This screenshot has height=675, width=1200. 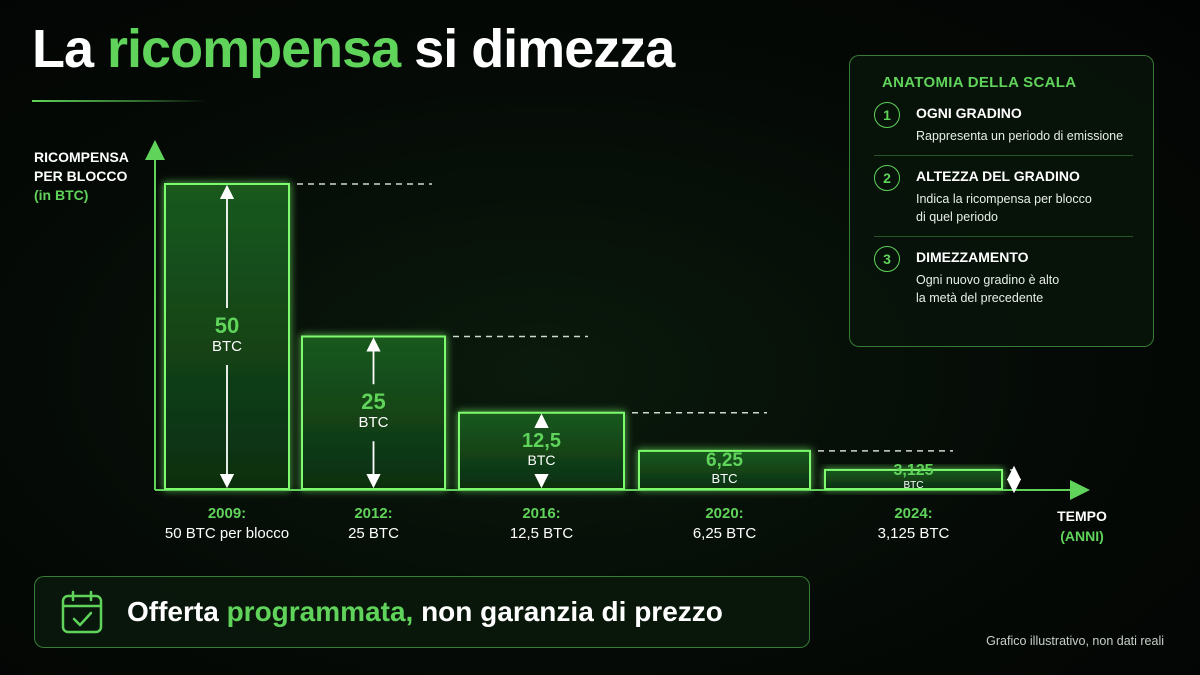 I want to click on x-tick-desc-2012: 25 BTC, so click(x=373, y=533).